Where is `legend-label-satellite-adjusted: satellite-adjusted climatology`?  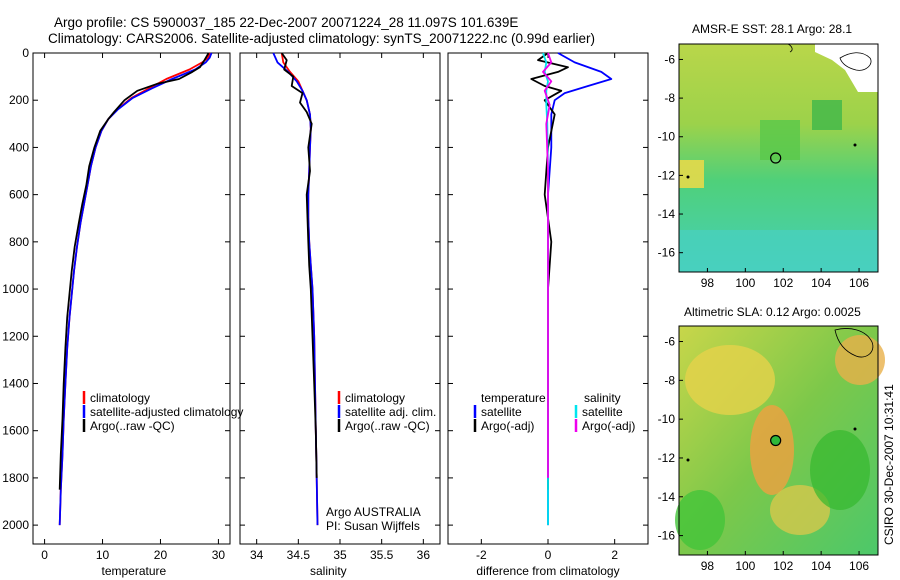
legend-label-satellite-adjusted: satellite-adjusted climatology is located at coordinates (166, 412).